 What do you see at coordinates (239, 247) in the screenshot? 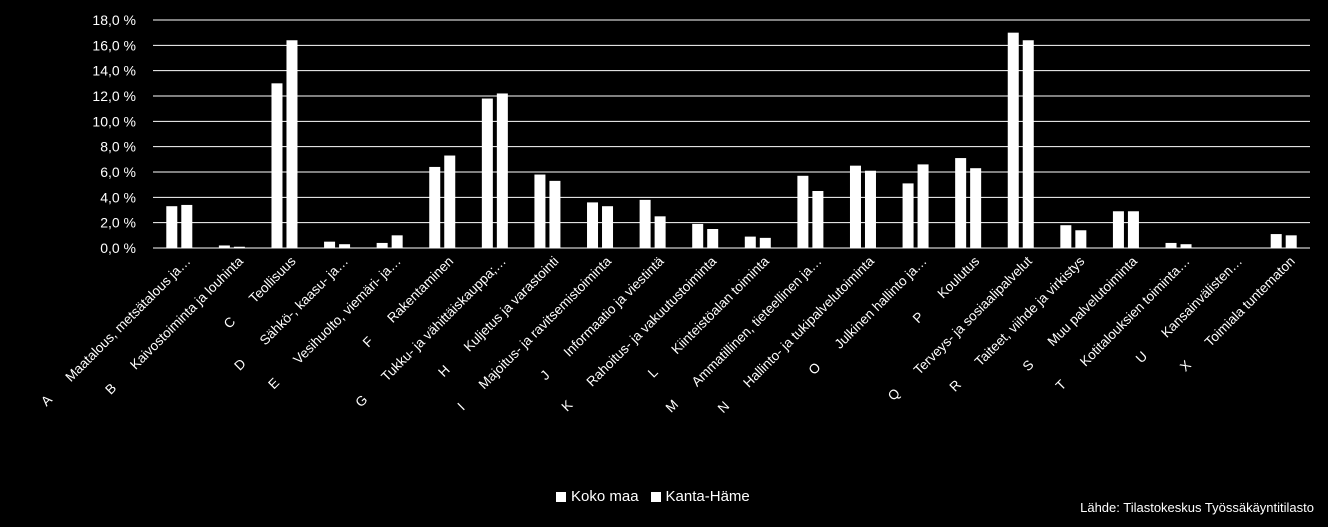
I see `bar-kanta-hame-b` at bounding box center [239, 247].